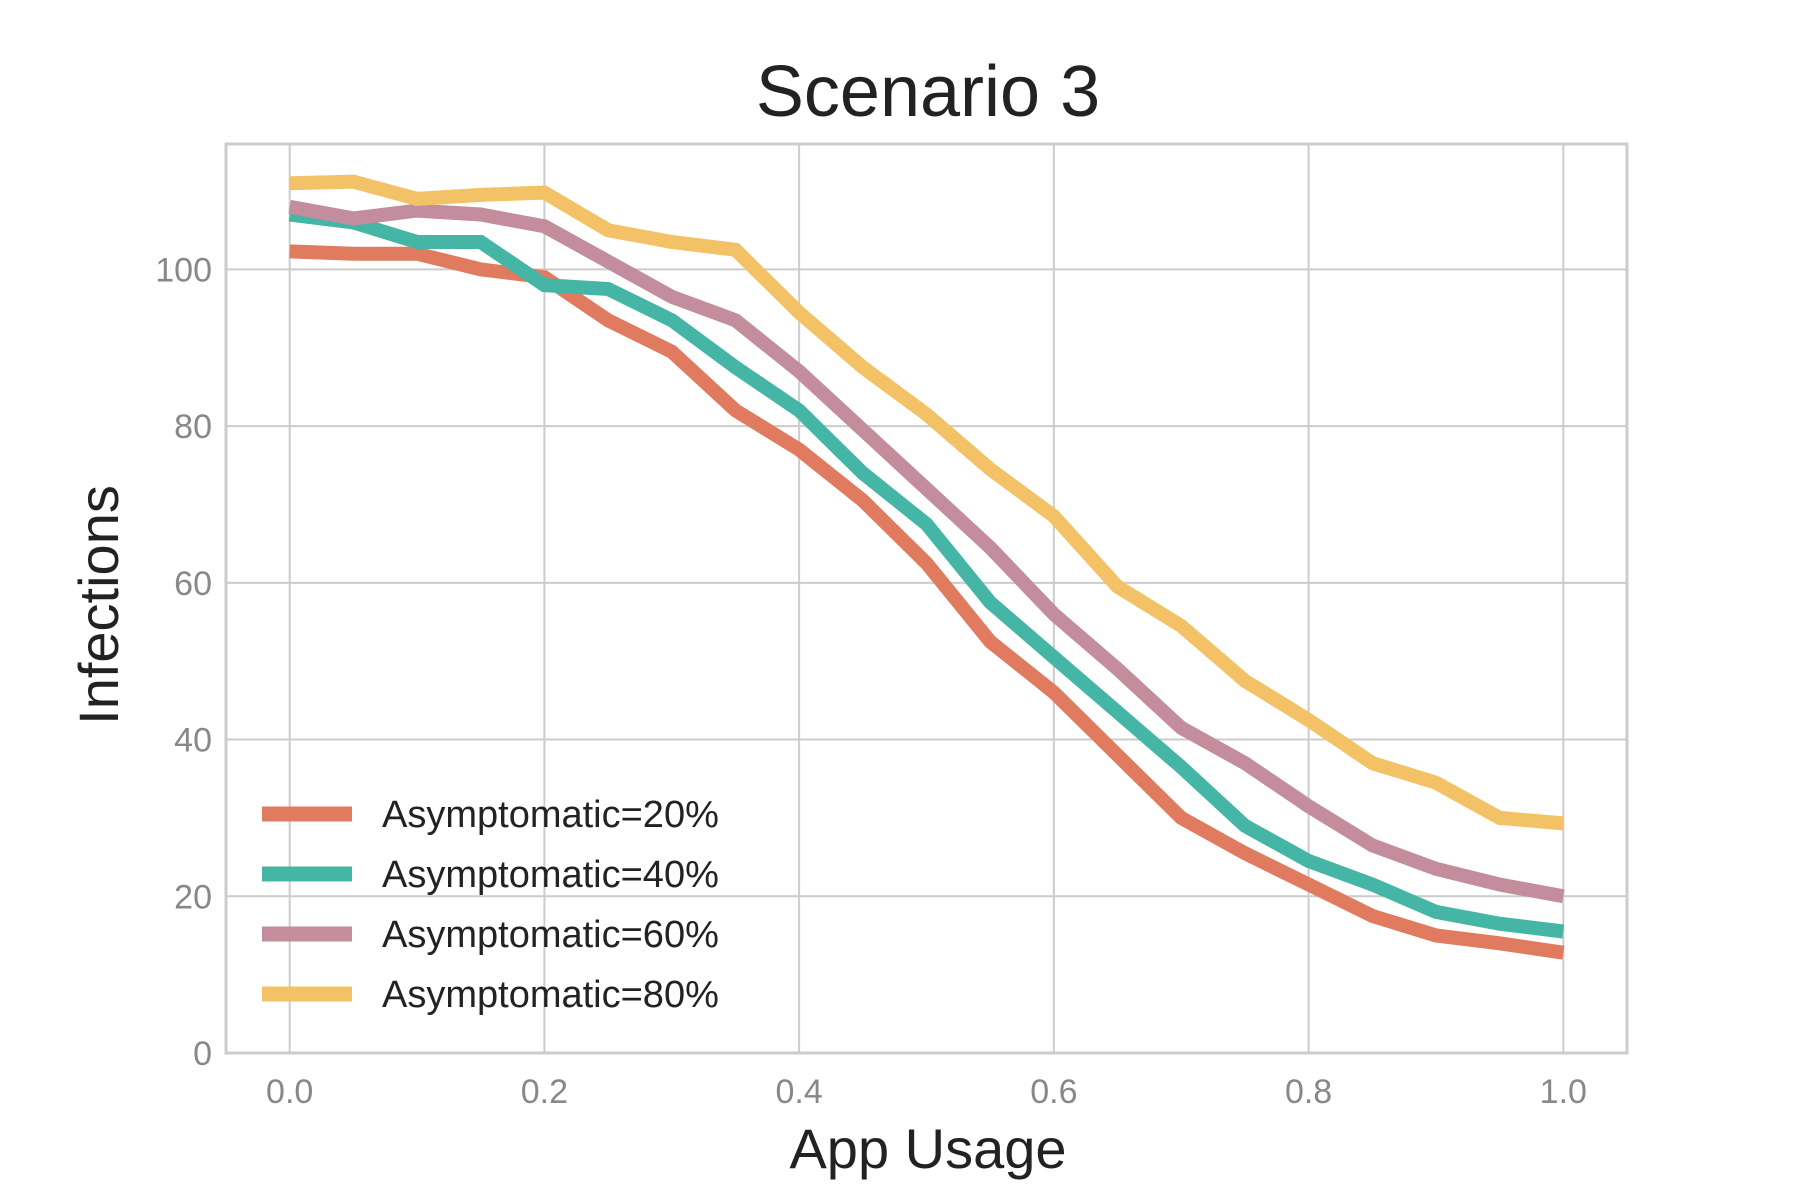  I want to click on x-tick-label: 0.0, so click(289, 1092).